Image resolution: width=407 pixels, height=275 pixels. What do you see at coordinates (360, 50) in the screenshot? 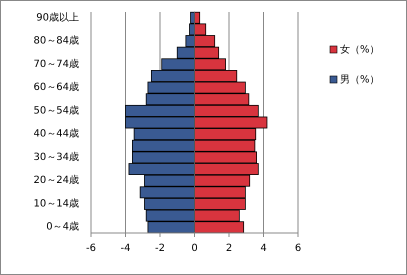
I see `legend-label: 女（%）` at bounding box center [360, 50].